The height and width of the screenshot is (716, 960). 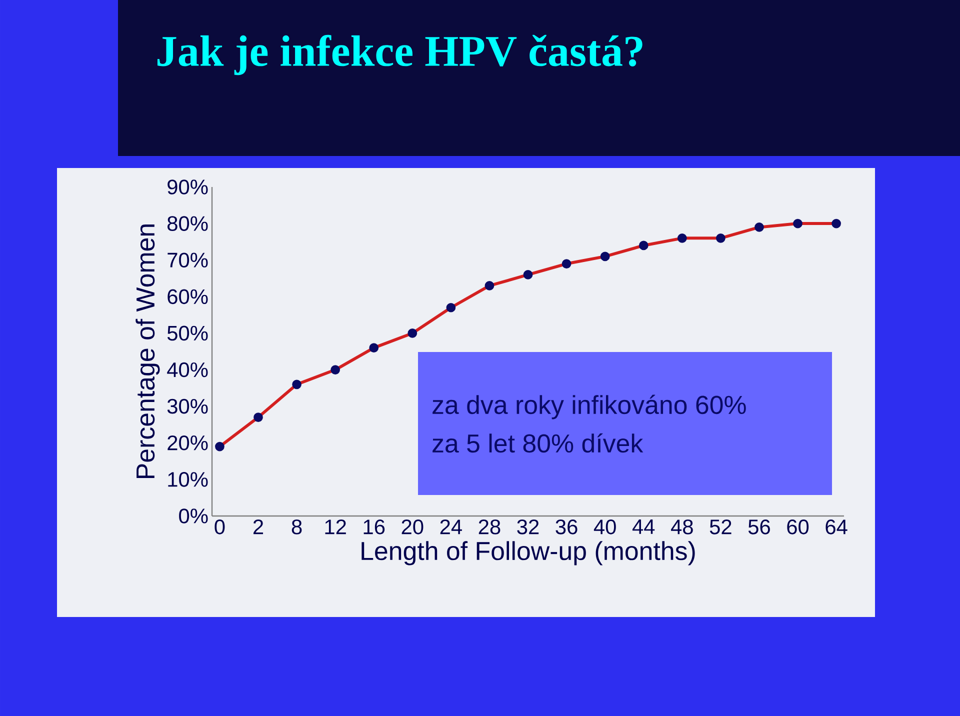 I want to click on x-tick-label: 36, so click(x=567, y=527).